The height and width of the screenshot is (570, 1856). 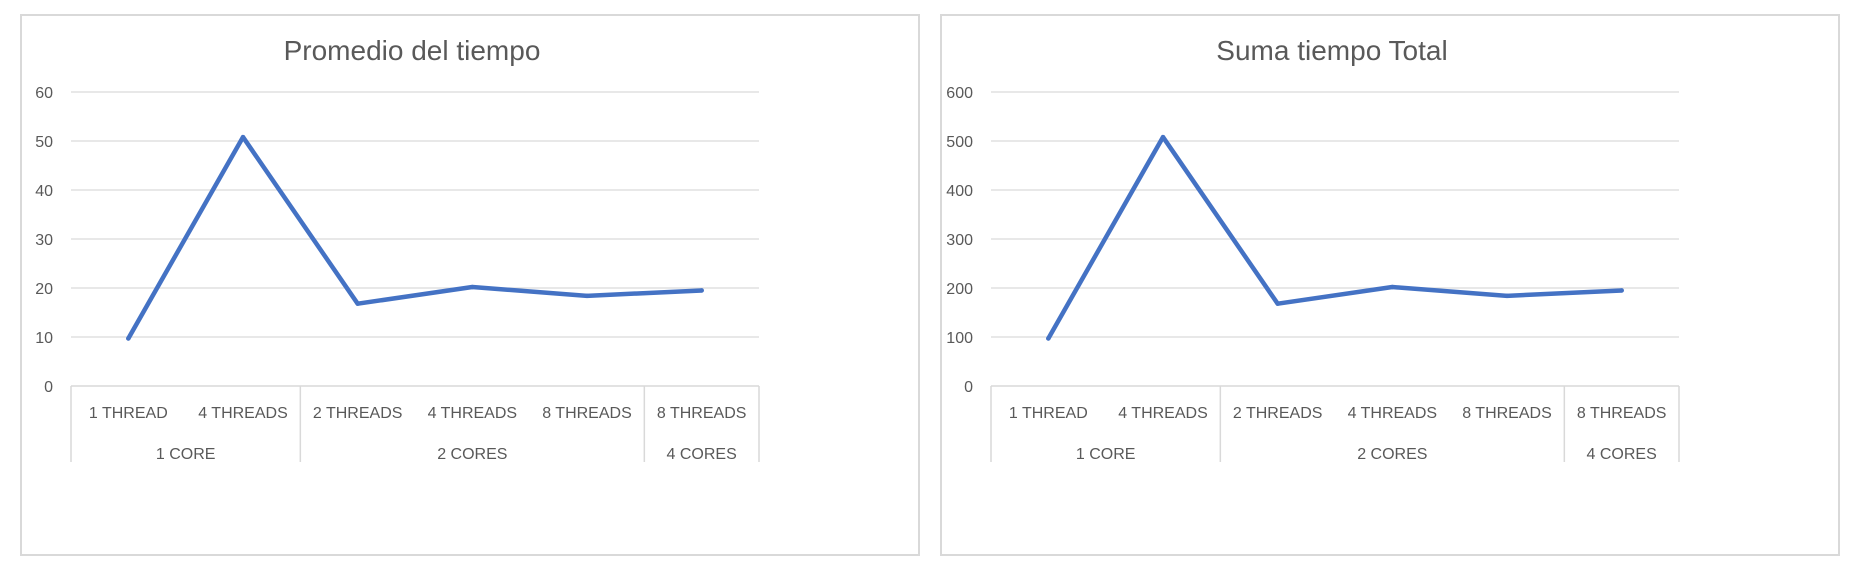 What do you see at coordinates (959, 142) in the screenshot?
I see `y-tick-label: 500` at bounding box center [959, 142].